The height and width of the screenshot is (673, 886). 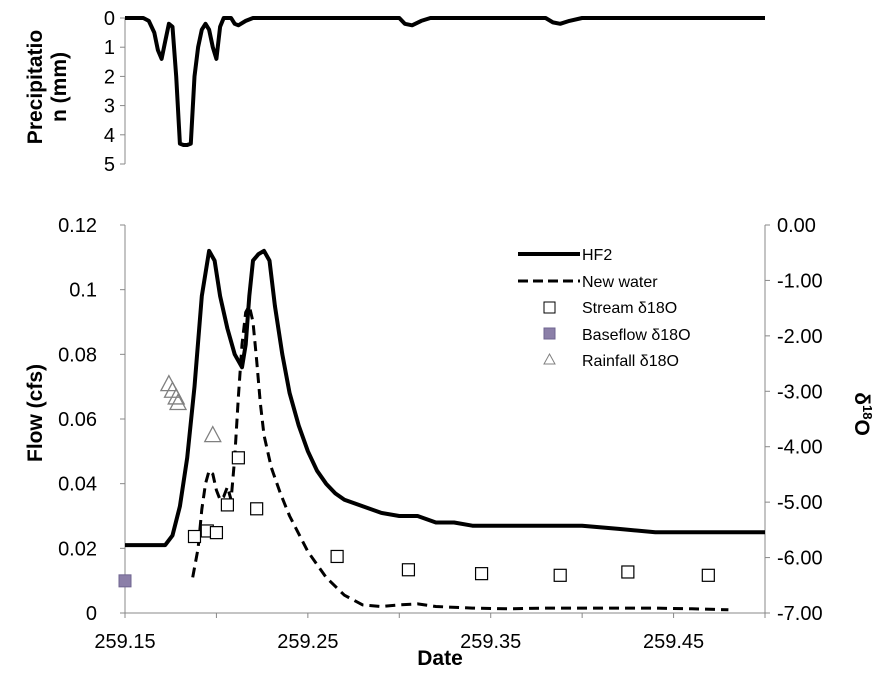 What do you see at coordinates (77, 549) in the screenshot?
I see `left-tick-label: 0.02` at bounding box center [77, 549].